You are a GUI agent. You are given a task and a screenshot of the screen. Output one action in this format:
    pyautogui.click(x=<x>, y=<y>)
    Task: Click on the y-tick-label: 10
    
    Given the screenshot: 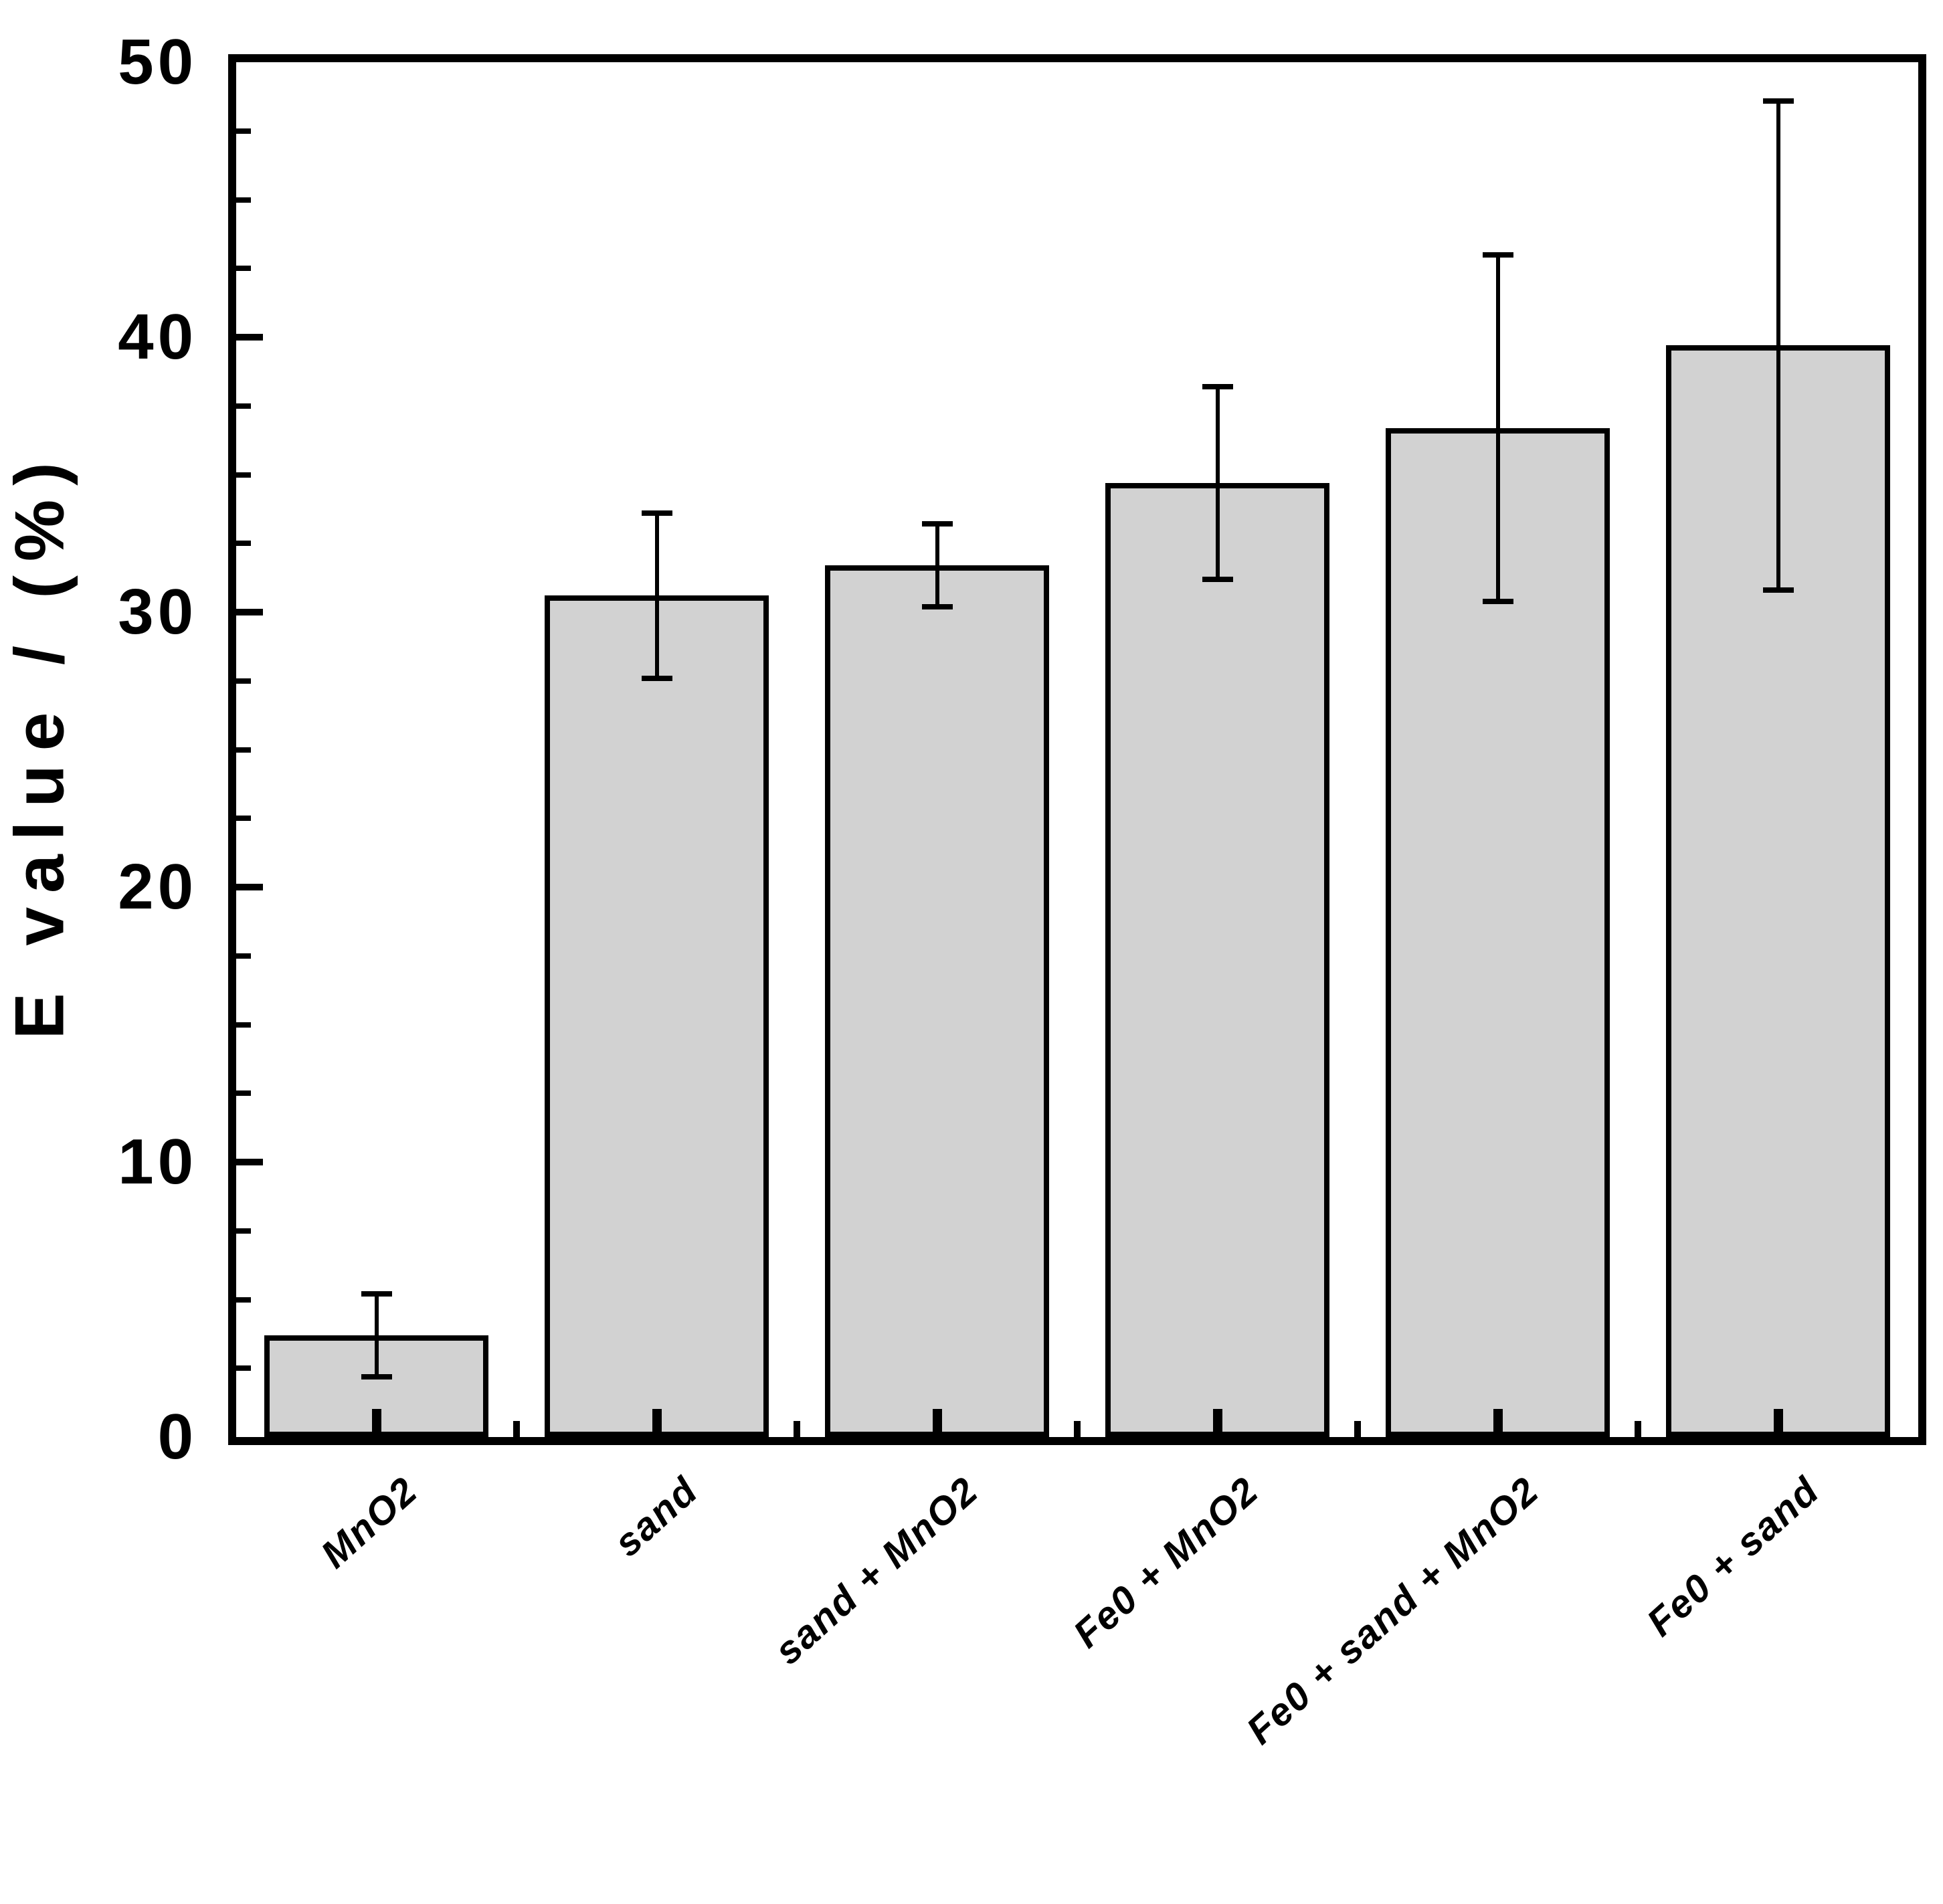 What is the action you would take?
    pyautogui.click(x=157, y=1162)
    